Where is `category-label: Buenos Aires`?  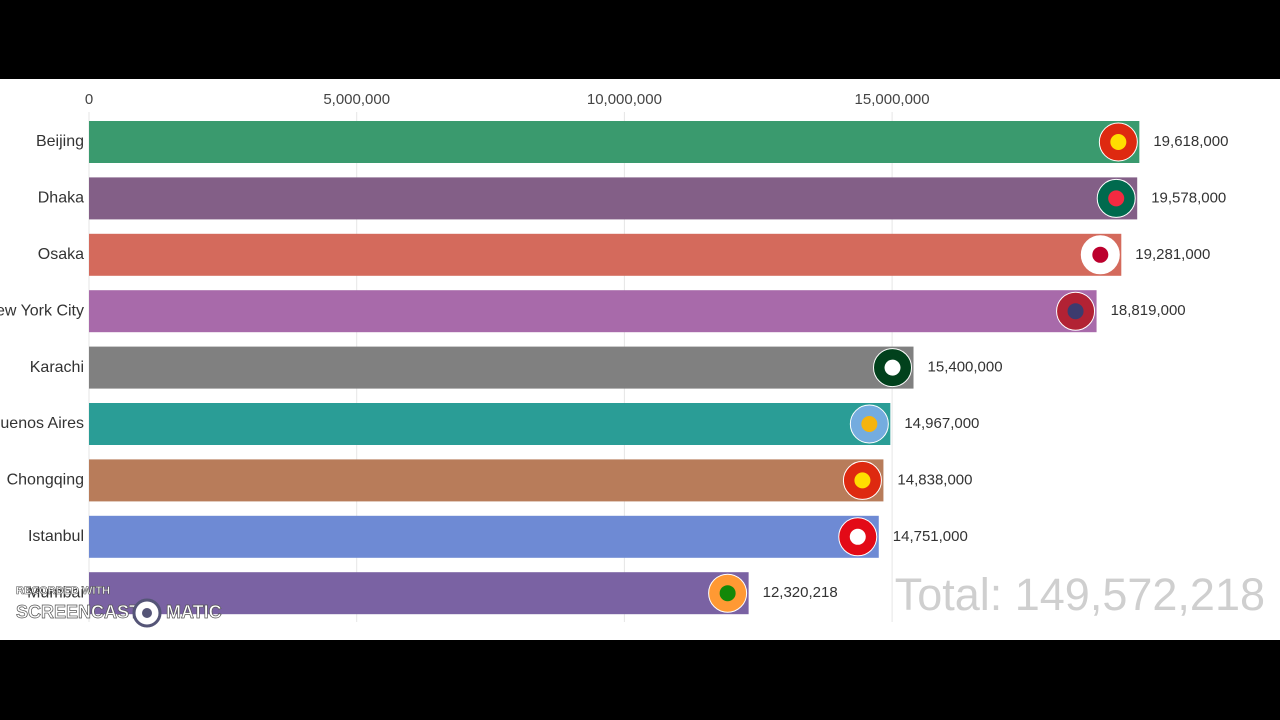 category-label: Buenos Aires is located at coordinates (42, 423).